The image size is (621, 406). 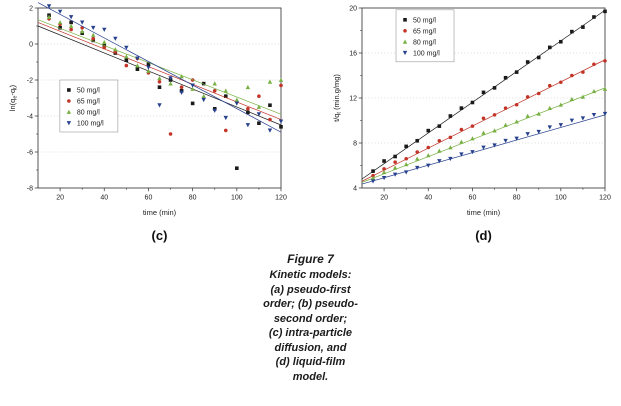 I want to click on x-tick-label: 40, so click(x=428, y=198).